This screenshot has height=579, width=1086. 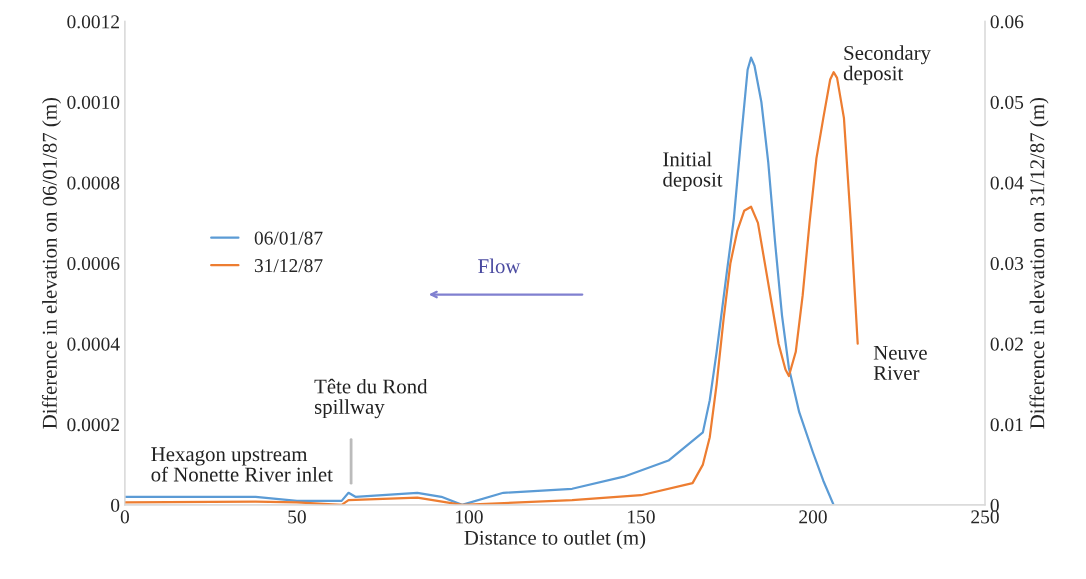 What do you see at coordinates (115, 505) in the screenshot?
I see `y-tick-label: 0` at bounding box center [115, 505].